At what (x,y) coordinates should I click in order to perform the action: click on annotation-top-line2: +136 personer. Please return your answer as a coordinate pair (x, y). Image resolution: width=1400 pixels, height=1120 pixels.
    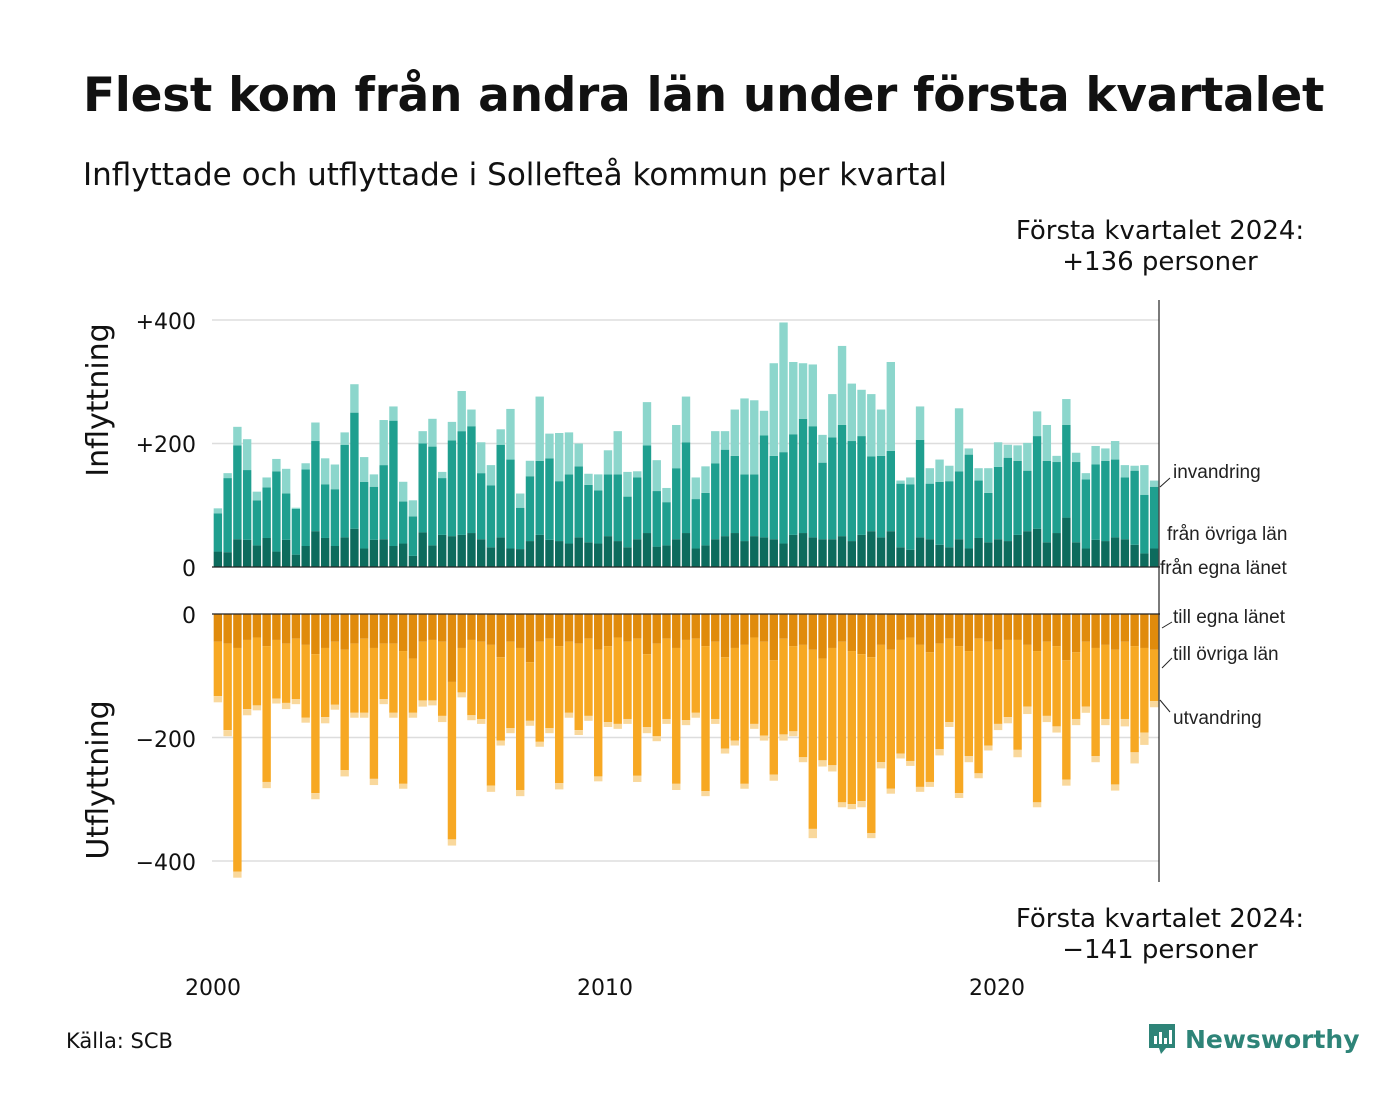
    Looking at the image, I should click on (1160, 262).